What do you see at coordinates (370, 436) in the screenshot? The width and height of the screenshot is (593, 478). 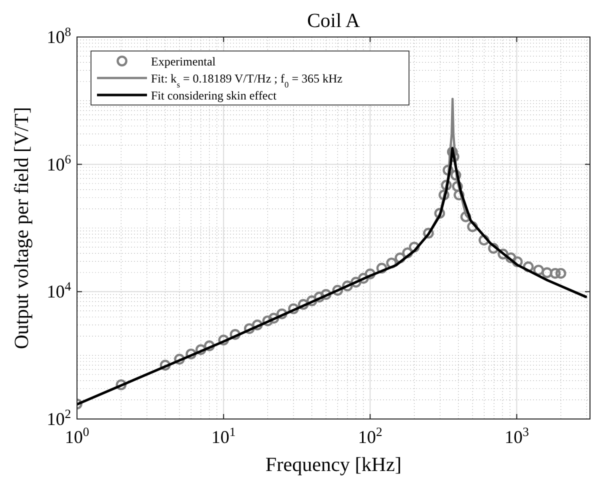 I see `x-tick-label: 10$^{2}$` at bounding box center [370, 436].